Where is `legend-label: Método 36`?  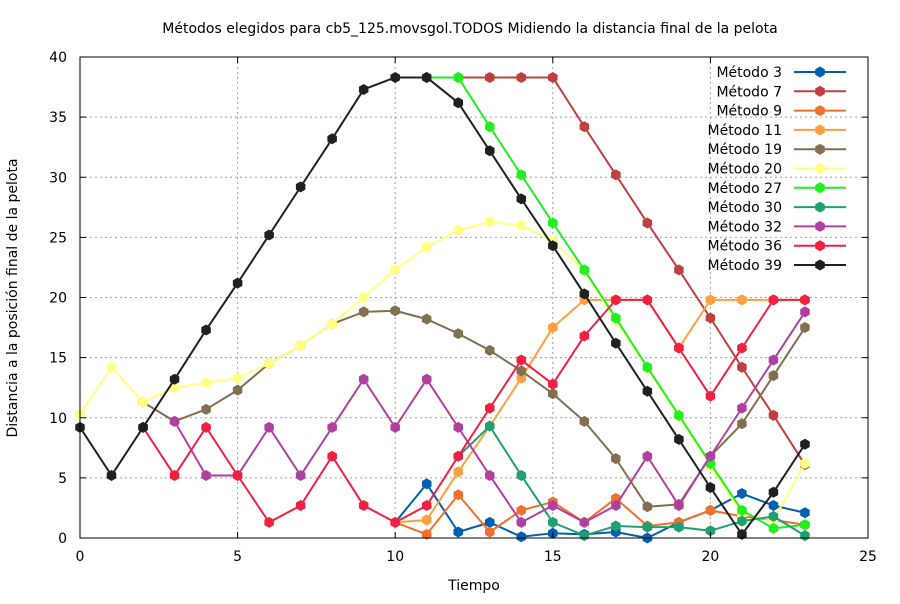 legend-label: Método 36 is located at coordinates (745, 247).